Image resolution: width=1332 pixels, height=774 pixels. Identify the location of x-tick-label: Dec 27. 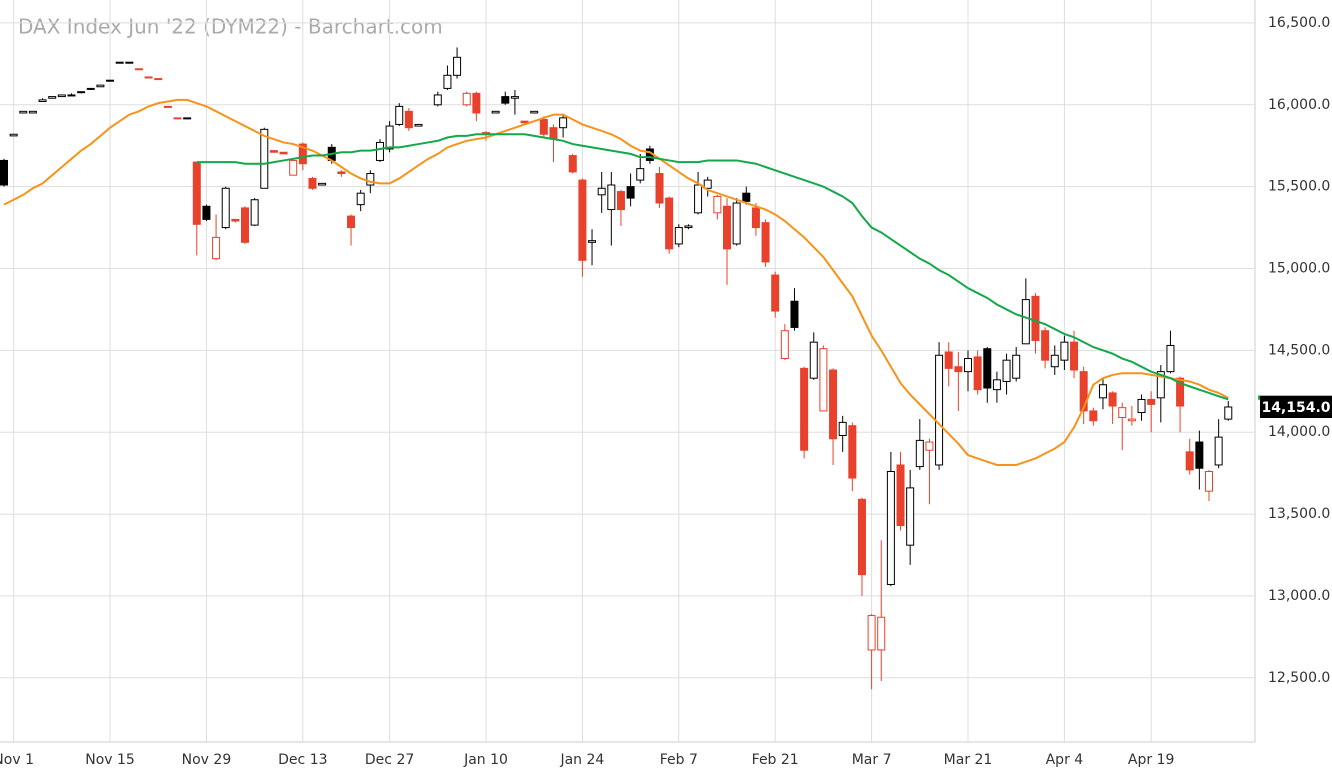
(389, 760).